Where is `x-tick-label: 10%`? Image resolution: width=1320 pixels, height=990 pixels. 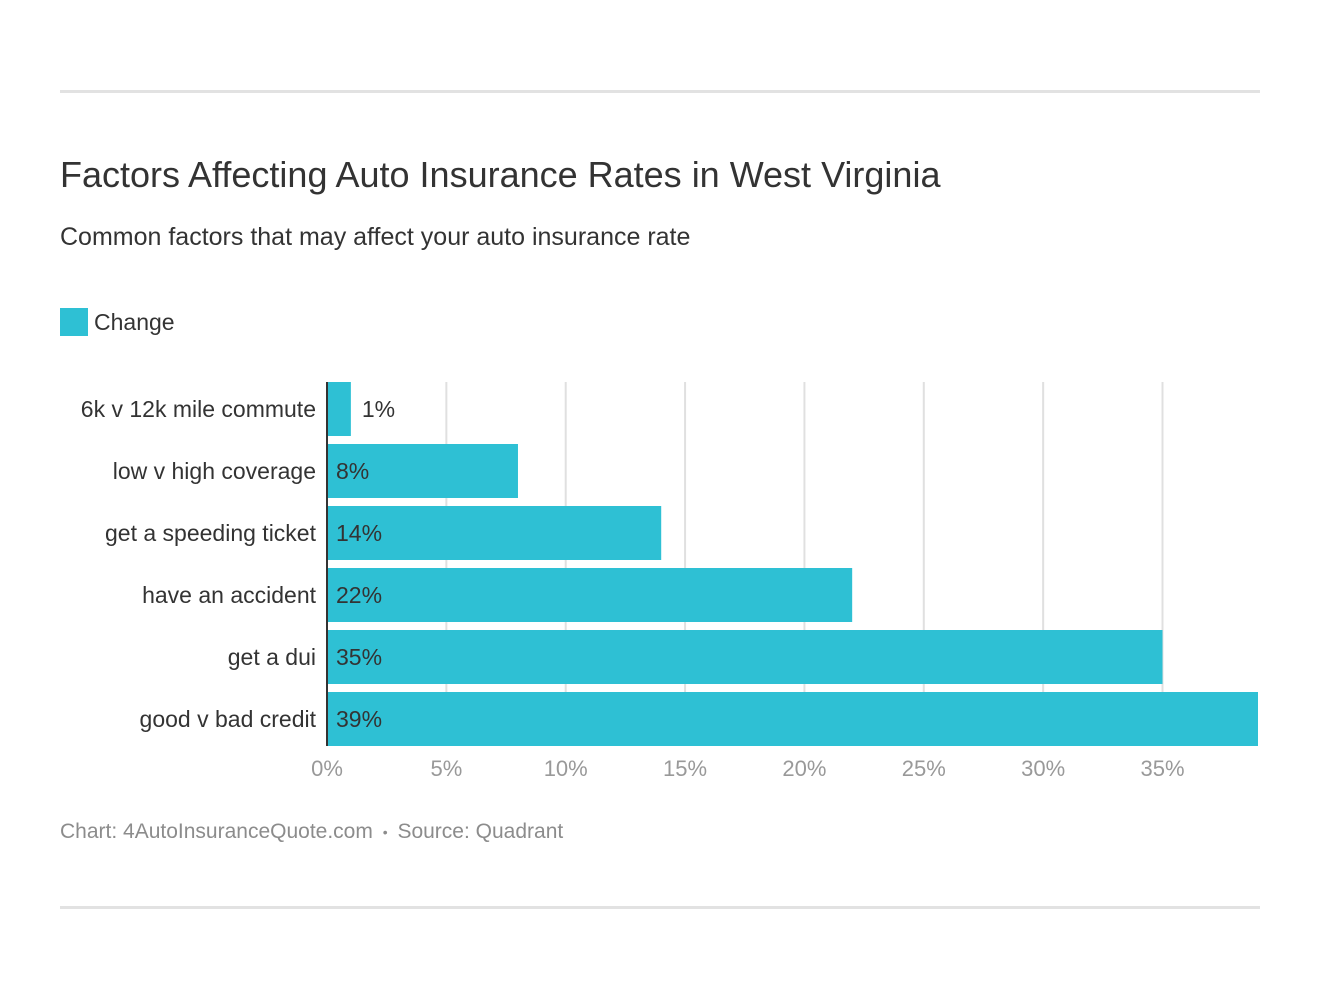
x-tick-label: 10% is located at coordinates (566, 768).